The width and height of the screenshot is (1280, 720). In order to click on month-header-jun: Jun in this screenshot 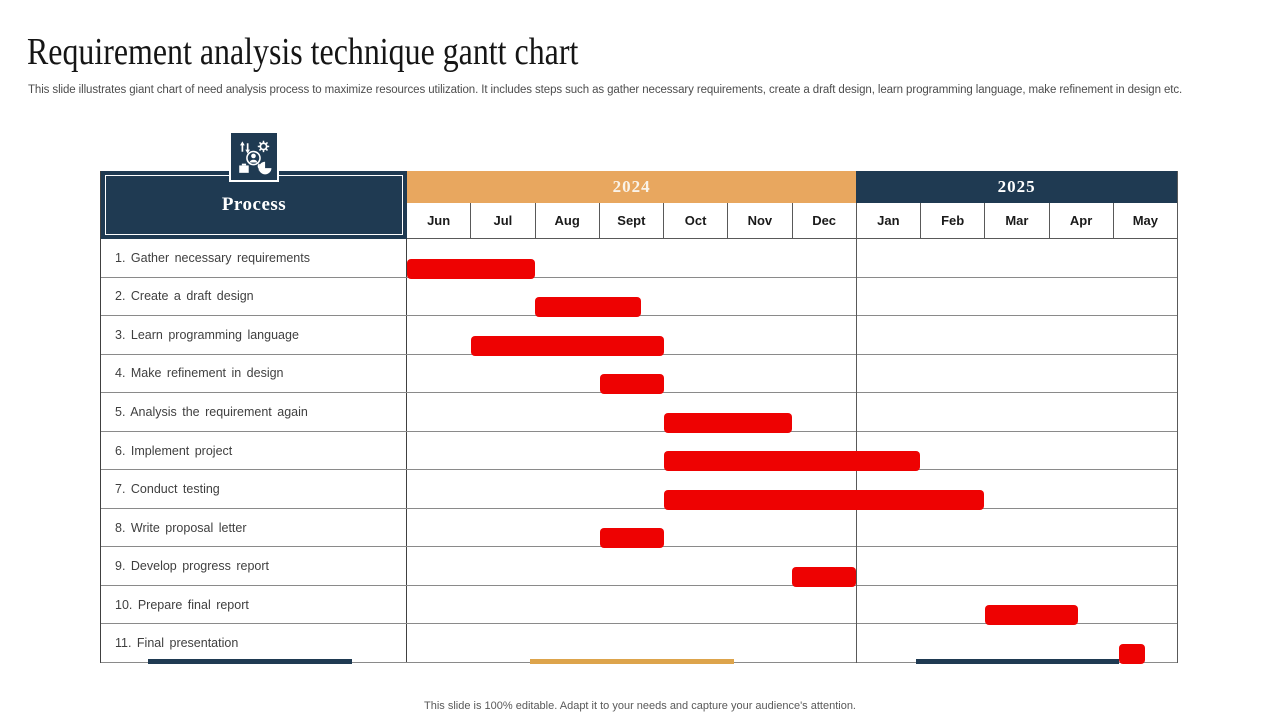, I will do `click(439, 220)`.